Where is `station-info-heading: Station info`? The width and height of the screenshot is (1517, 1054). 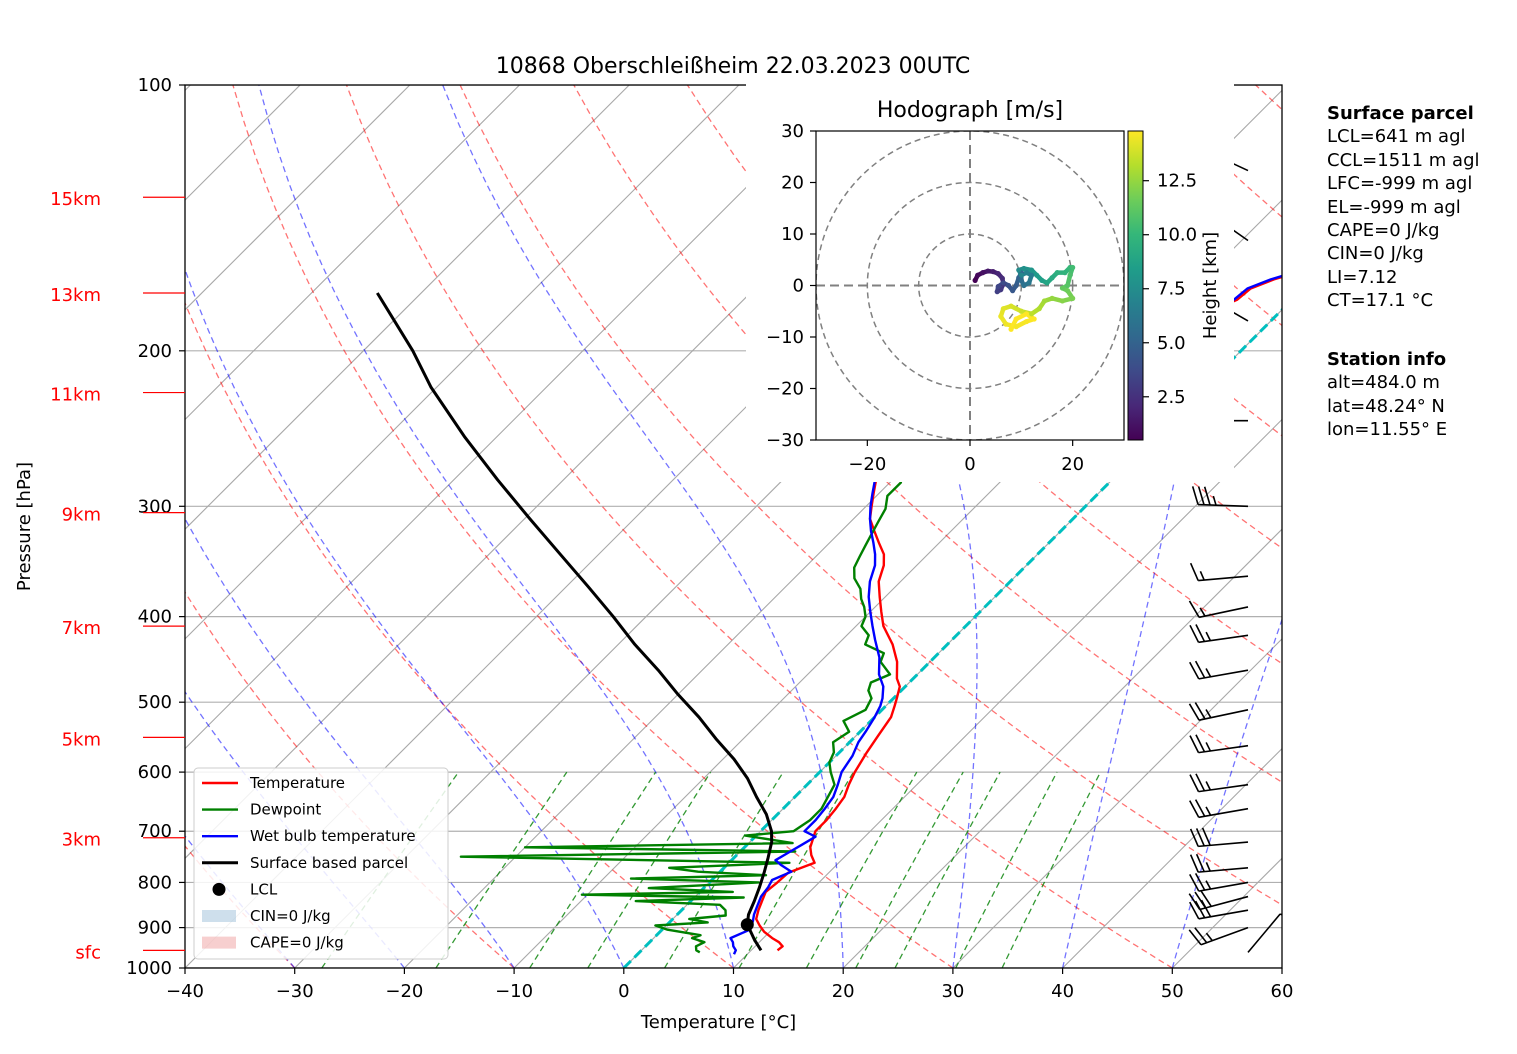 station-info-heading: Station info is located at coordinates (1387, 359).